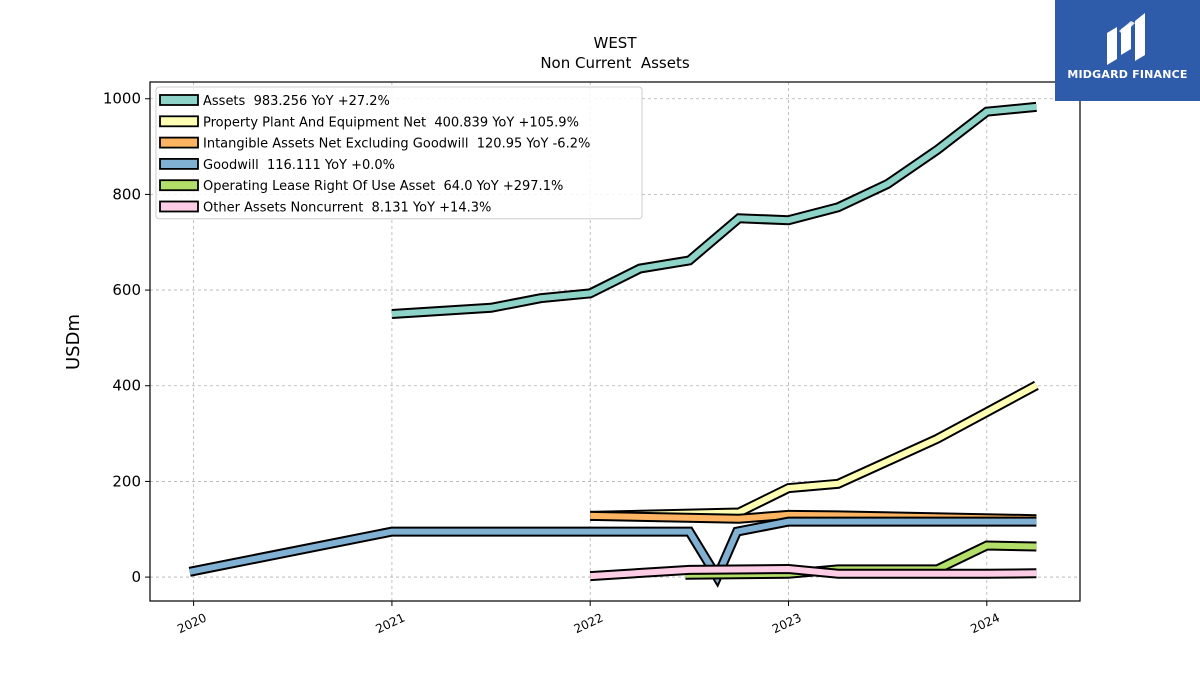 This screenshot has width=1200, height=675. What do you see at coordinates (126, 481) in the screenshot?
I see `y-tick-label: 200` at bounding box center [126, 481].